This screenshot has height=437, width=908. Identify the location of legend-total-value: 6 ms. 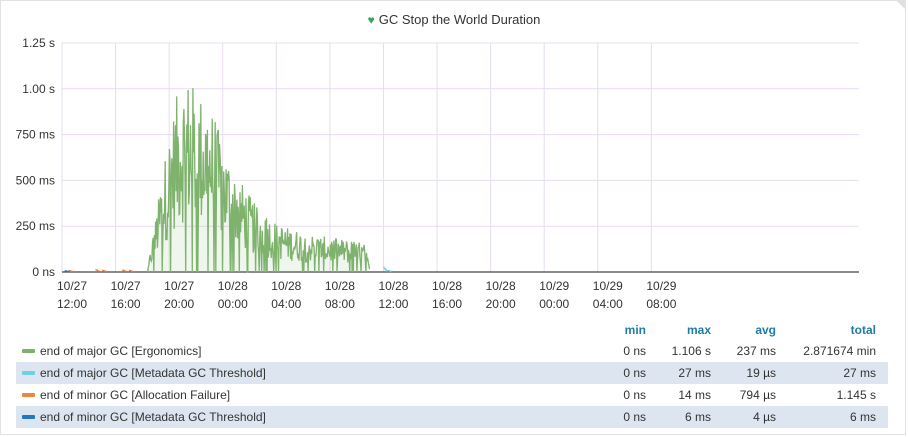
(862, 417).